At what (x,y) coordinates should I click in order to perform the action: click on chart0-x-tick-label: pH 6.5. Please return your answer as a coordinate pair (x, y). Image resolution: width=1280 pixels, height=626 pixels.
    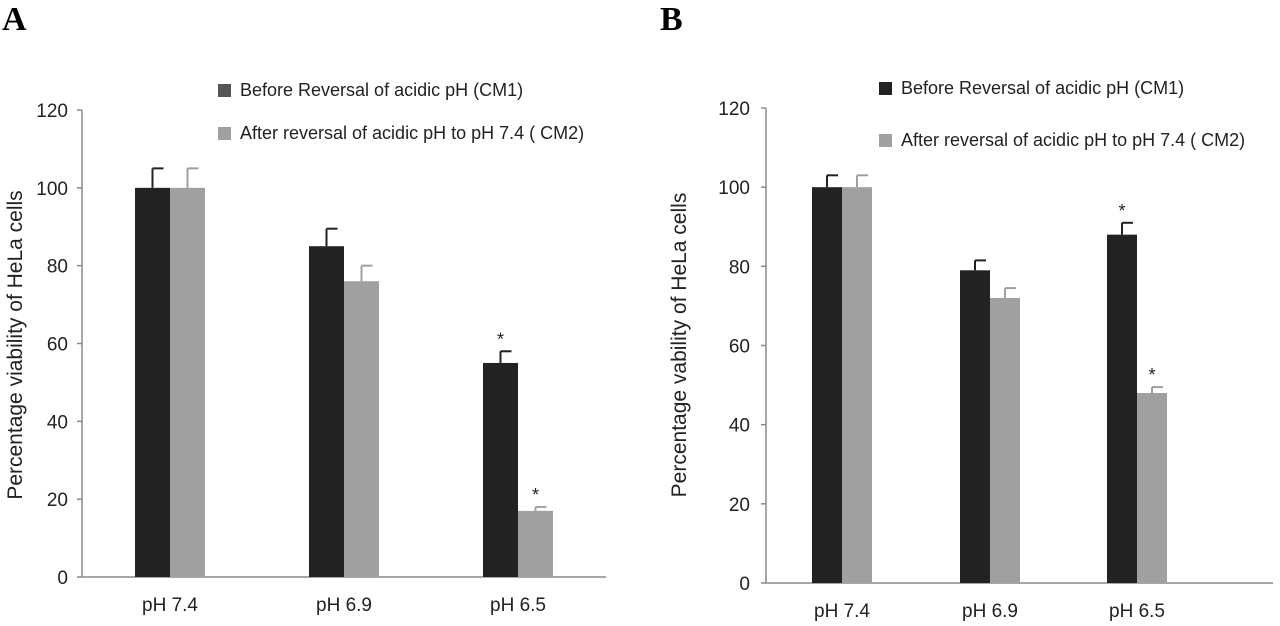
    Looking at the image, I should click on (518, 605).